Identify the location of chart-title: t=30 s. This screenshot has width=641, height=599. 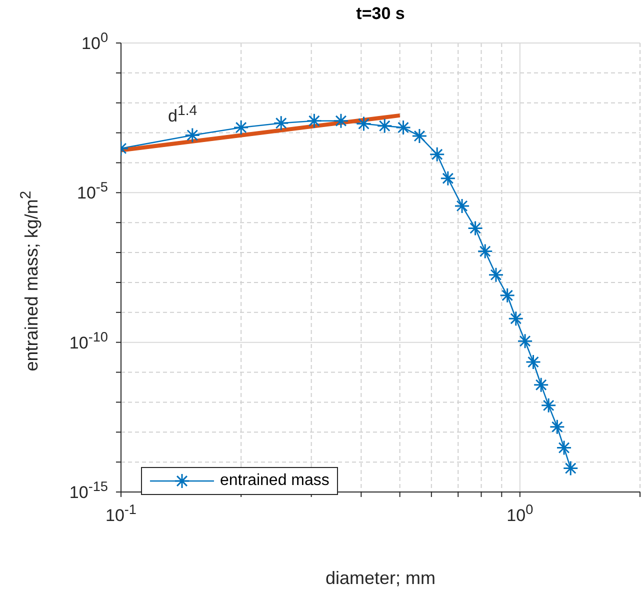
(380, 14).